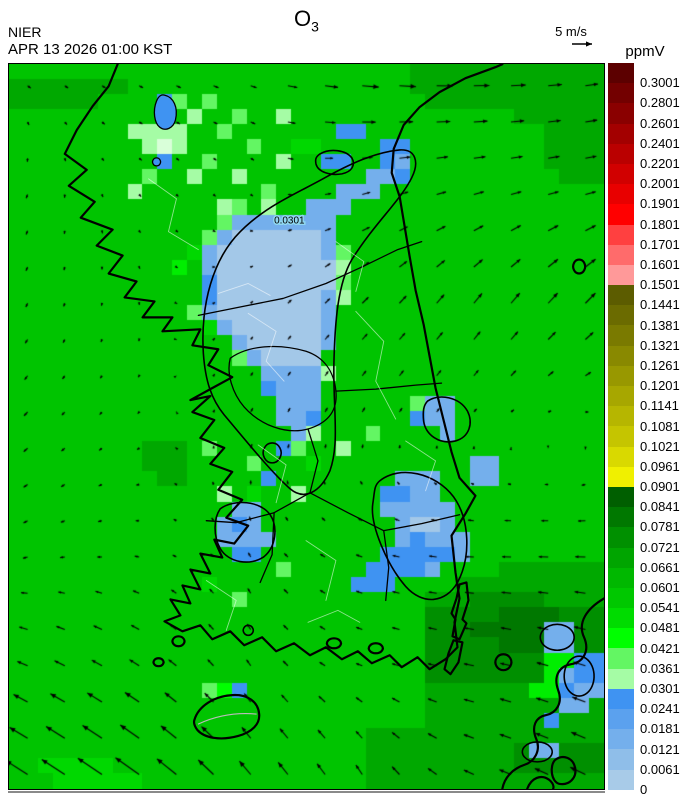  Describe the element at coordinates (659, 406) in the screenshot. I see `colorbar-tick-label: 0.1141` at that location.